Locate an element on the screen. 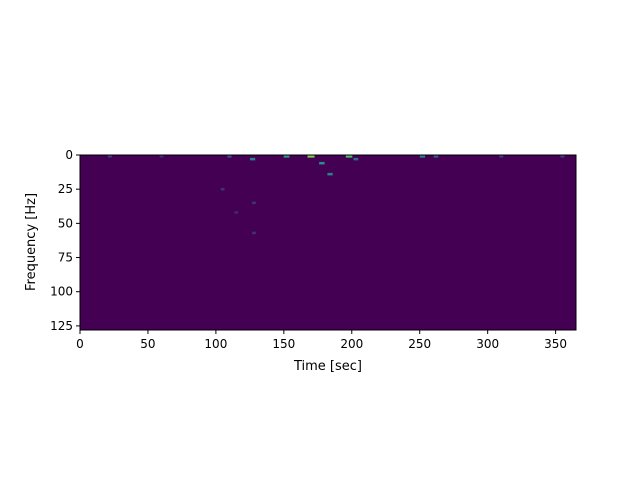 Image resolution: width=640 pixels, height=480 pixels. x-tick-label: 250 is located at coordinates (419, 344).